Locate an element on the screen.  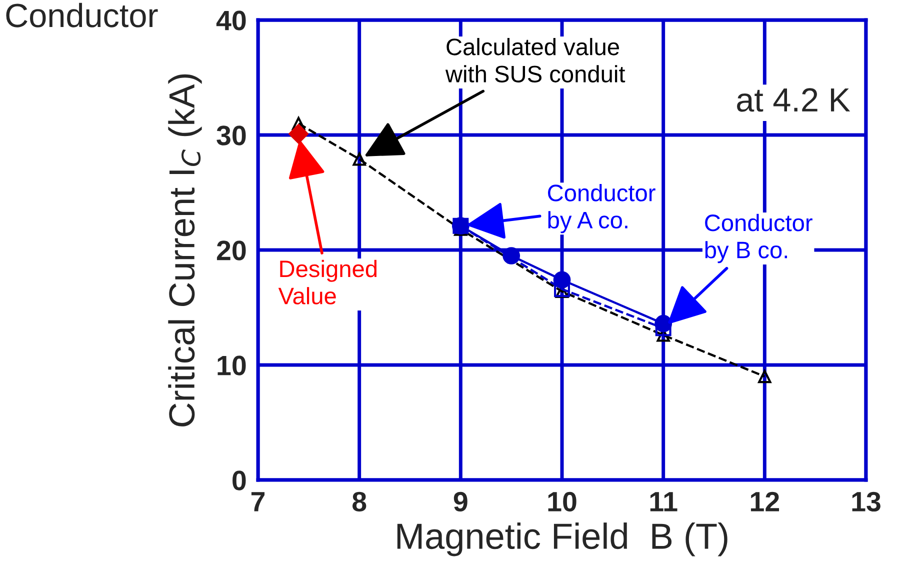
annotation: Conductor by A co. is located at coordinates (602, 209).